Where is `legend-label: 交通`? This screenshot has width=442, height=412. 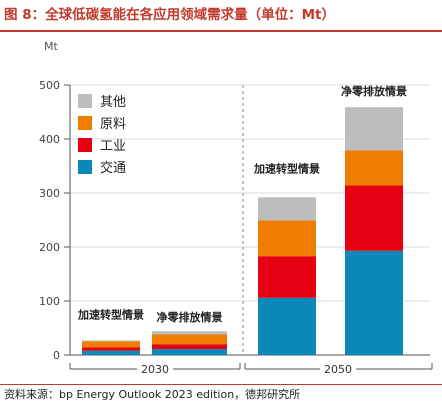 legend-label: 交通 is located at coordinates (113, 168).